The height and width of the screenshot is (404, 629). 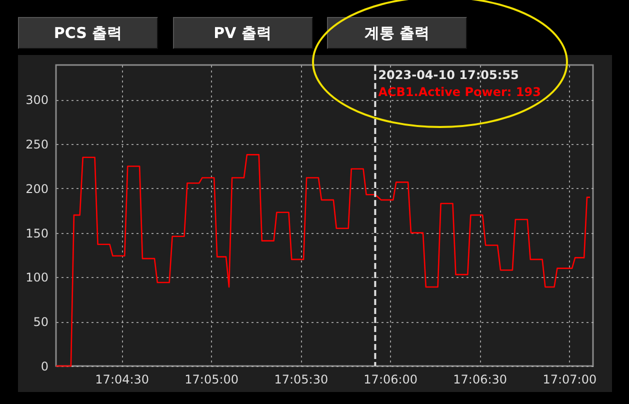 What do you see at coordinates (40, 322) in the screenshot?
I see `y-tick-label: 50` at bounding box center [40, 322].